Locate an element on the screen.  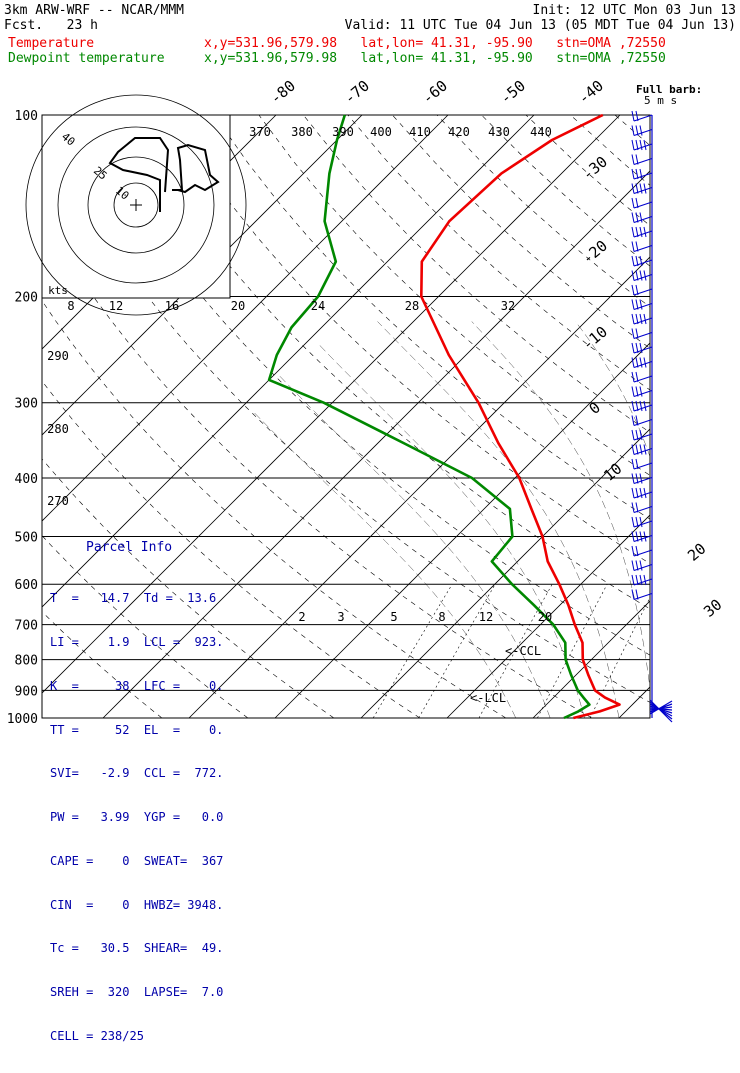
theta-label: 270 is located at coordinates (58, 501).